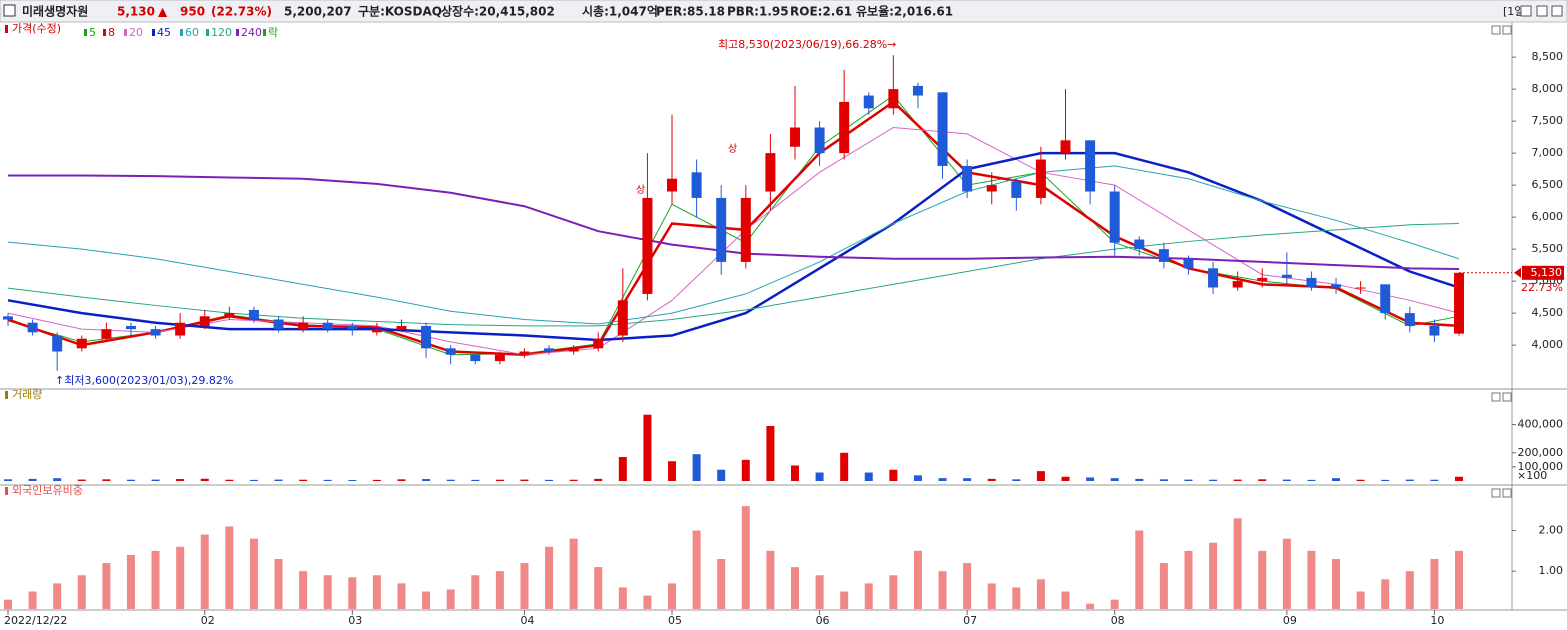 The height and width of the screenshot is (630, 1567). I want to click on pbr: PBR:1.95, so click(758, 12).